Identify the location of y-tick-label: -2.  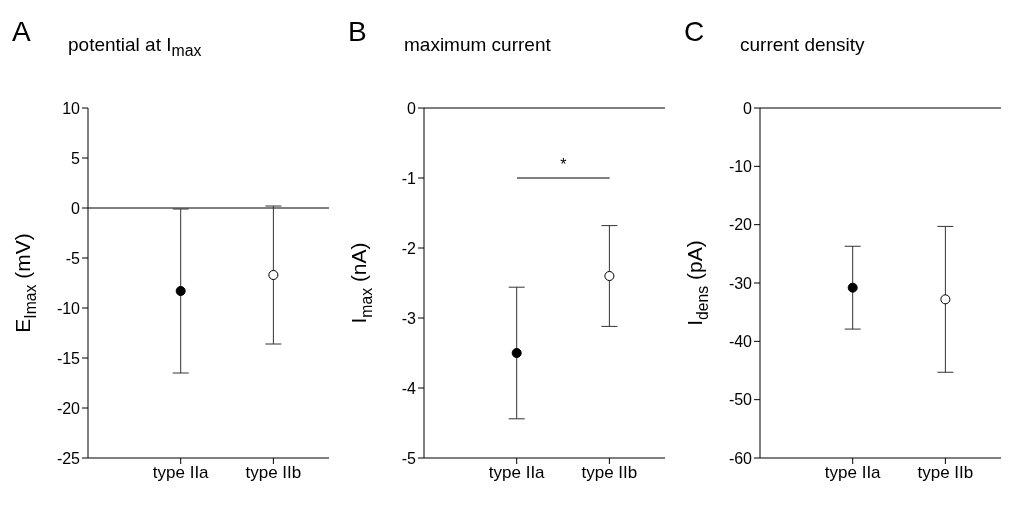
(409, 248).